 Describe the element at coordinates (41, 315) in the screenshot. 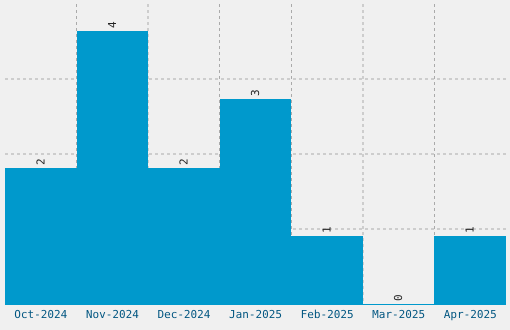

I see `x-tick-label: Oct-2024` at that location.